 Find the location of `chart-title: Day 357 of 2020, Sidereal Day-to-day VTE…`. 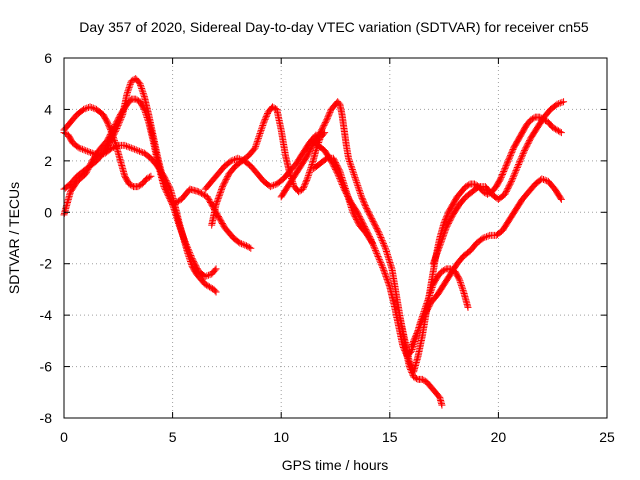

chart-title: Day 357 of 2020, Sidereal Day-to-day VTE… is located at coordinates (334, 27).